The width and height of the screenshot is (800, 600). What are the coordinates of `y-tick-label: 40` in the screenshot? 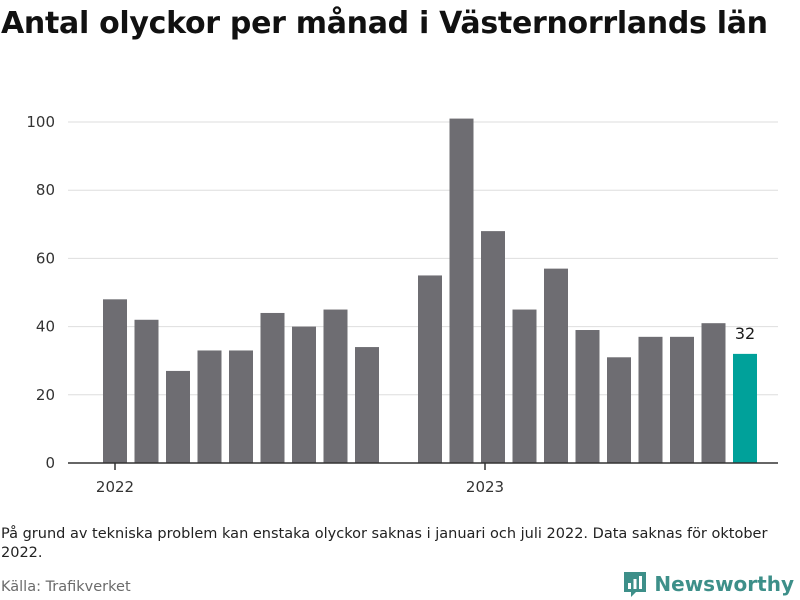 It's located at (45, 327).